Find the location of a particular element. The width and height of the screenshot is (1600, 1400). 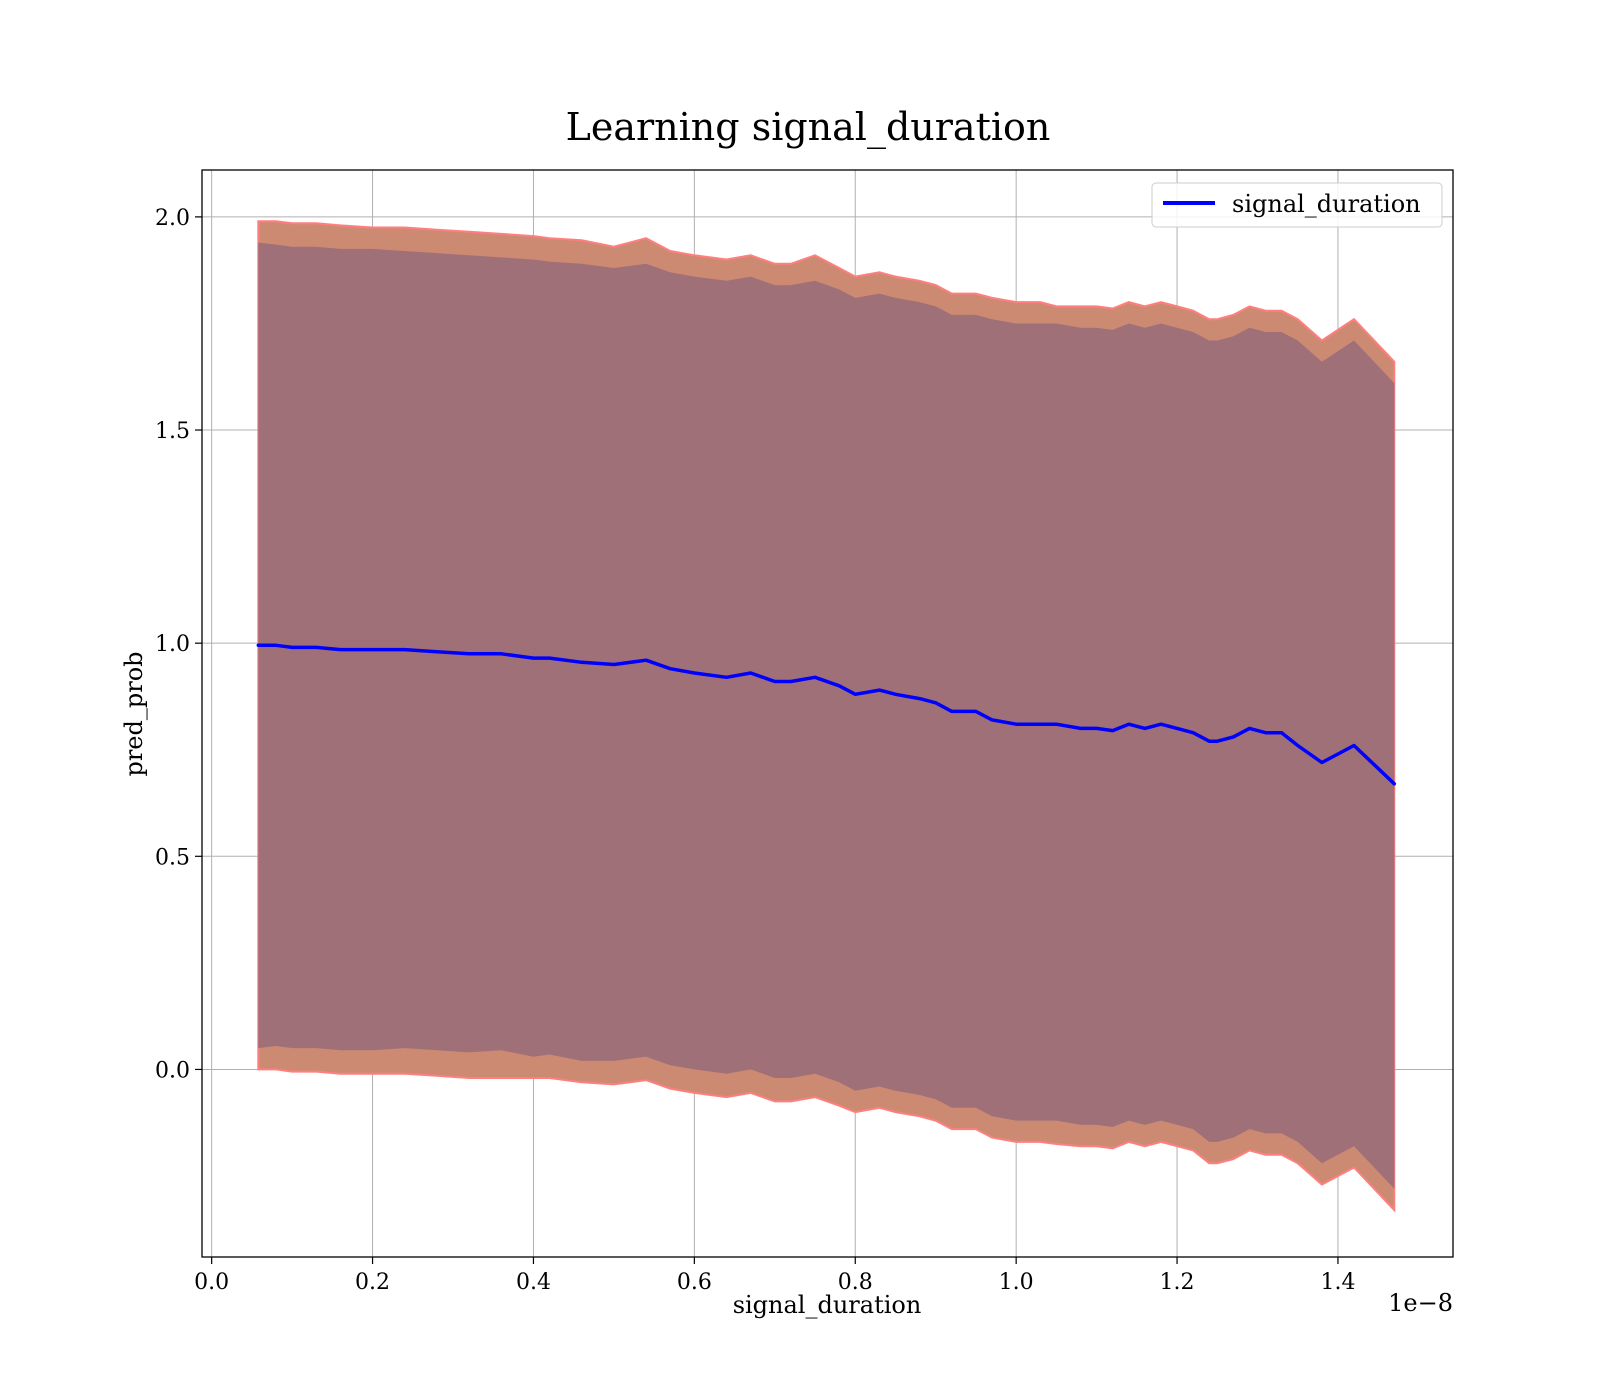

legend: signal_duration is located at coordinates (1297, 205).